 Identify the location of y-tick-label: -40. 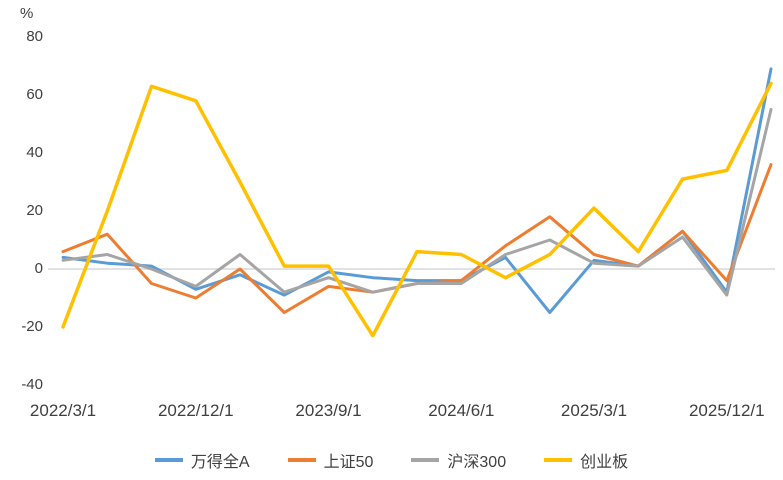
(32, 384).